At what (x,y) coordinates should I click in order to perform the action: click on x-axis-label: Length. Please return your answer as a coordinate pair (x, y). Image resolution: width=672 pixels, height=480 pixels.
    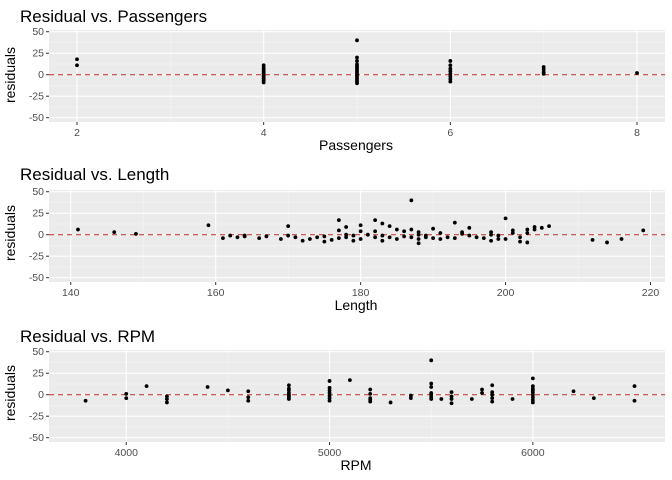
    Looking at the image, I should click on (356, 305).